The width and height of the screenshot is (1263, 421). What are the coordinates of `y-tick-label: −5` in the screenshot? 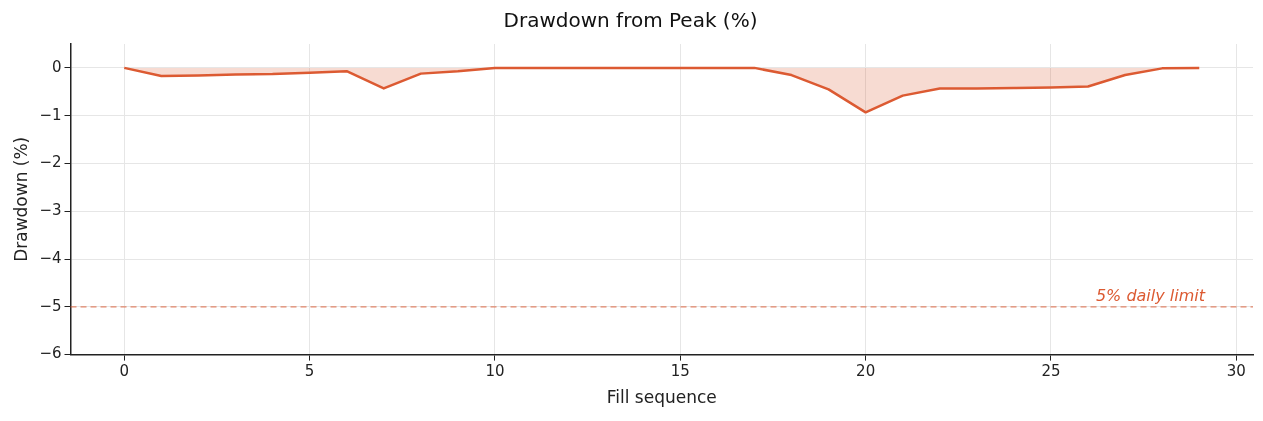 It's located at (50, 305).